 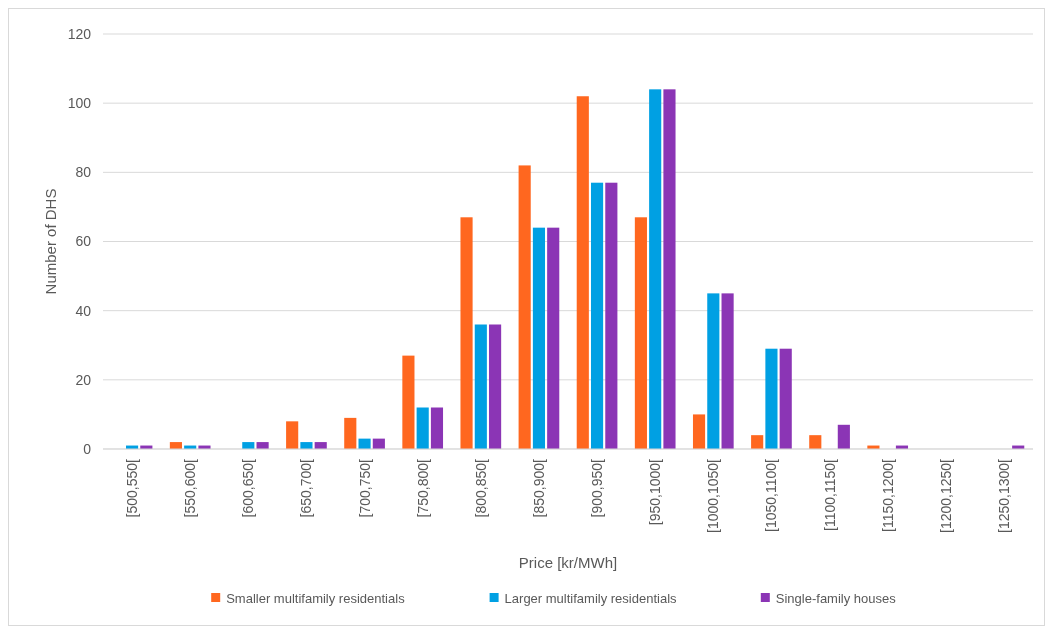 I want to click on y-tick-label: 120, so click(x=79, y=33).